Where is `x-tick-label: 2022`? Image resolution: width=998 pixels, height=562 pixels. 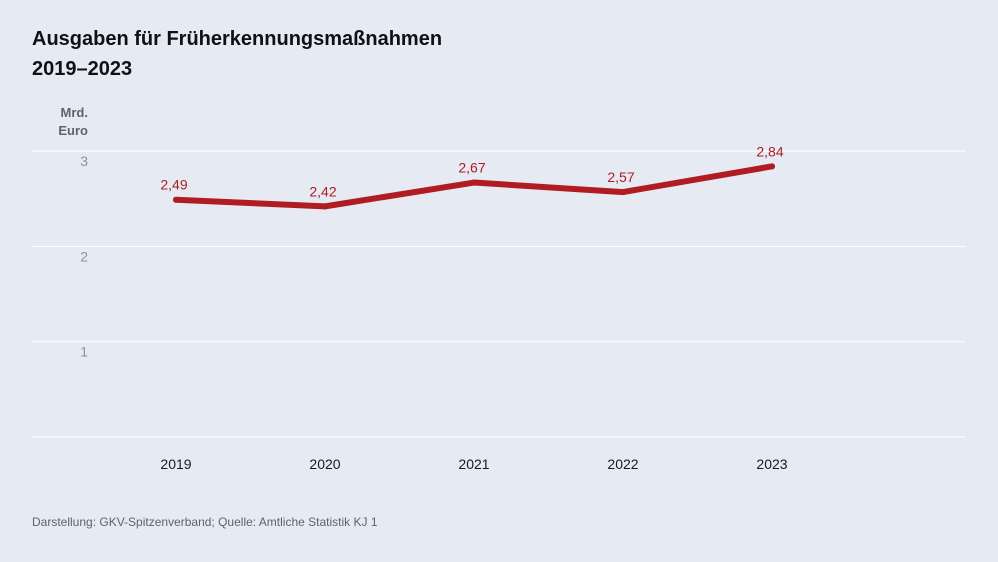
x-tick-label: 2022 is located at coordinates (622, 464).